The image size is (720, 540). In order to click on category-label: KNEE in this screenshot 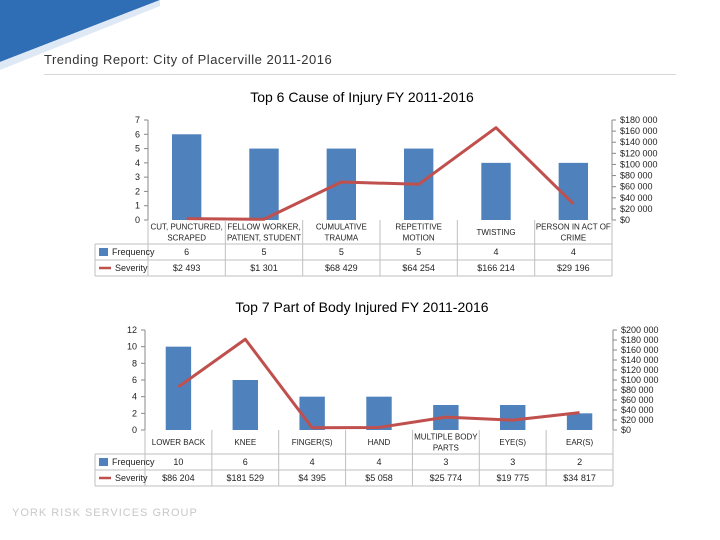, I will do `click(245, 442)`.